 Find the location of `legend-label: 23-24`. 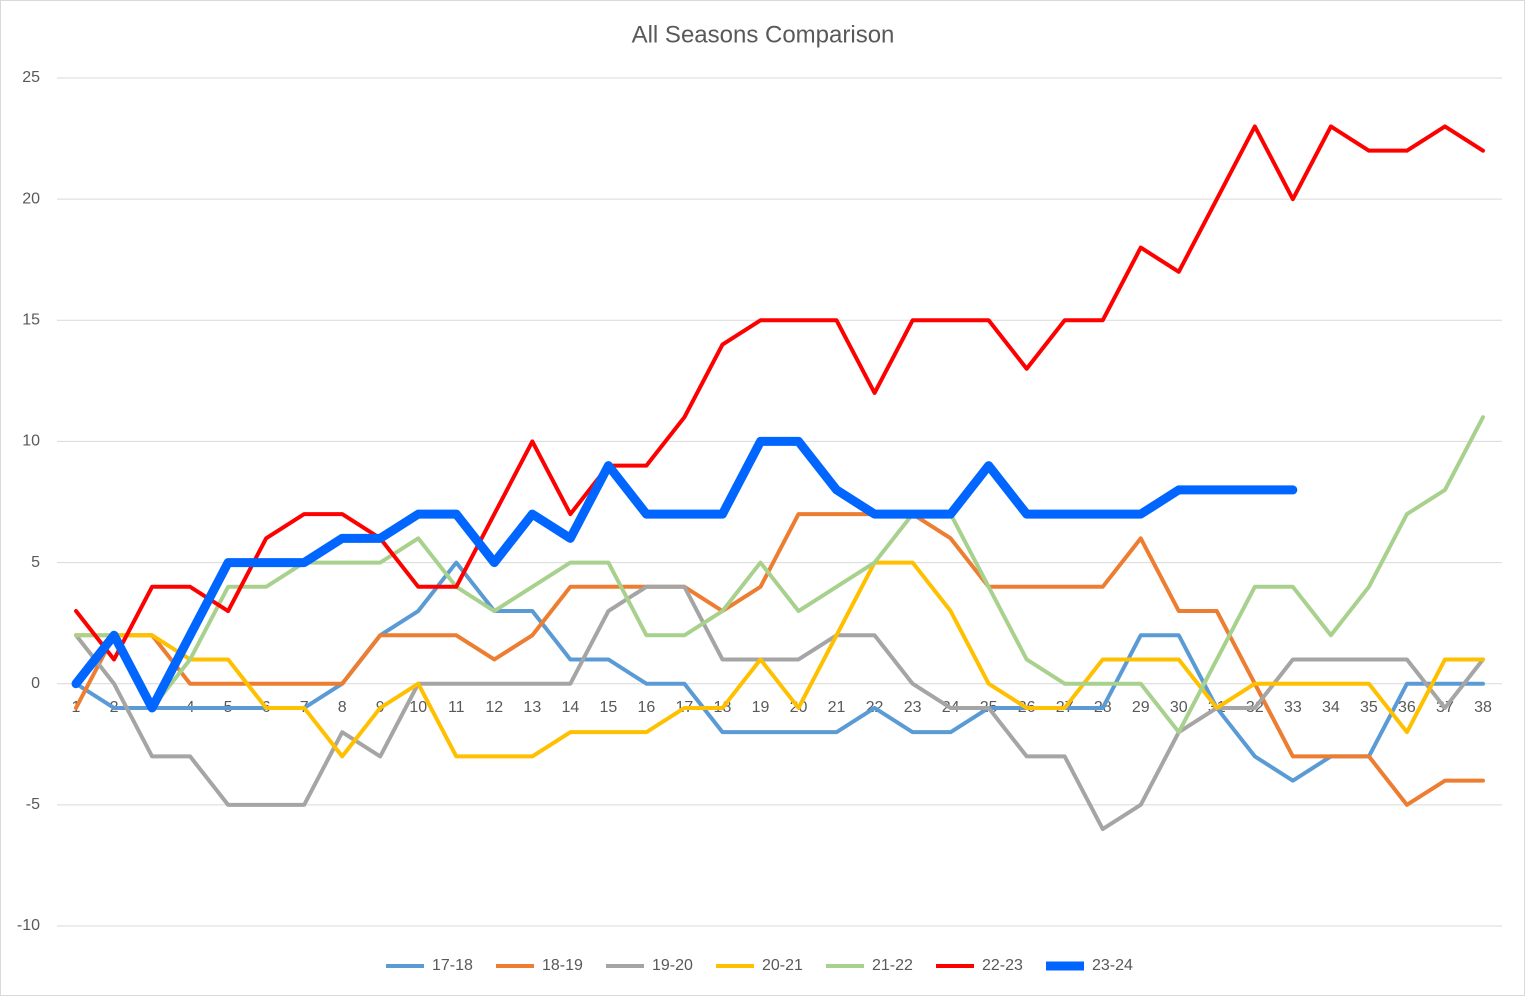

legend-label: 23-24 is located at coordinates (1112, 965).